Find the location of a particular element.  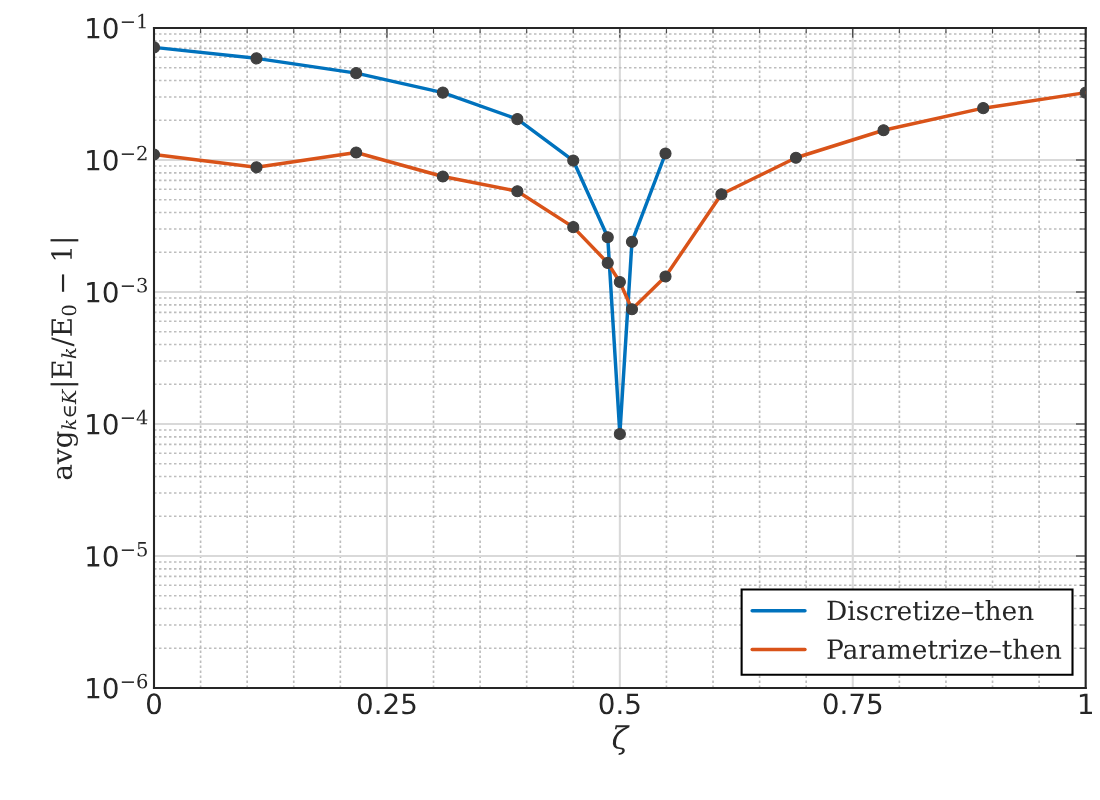

y-tick-label: 10$^{−1}$ is located at coordinates (116, 26).